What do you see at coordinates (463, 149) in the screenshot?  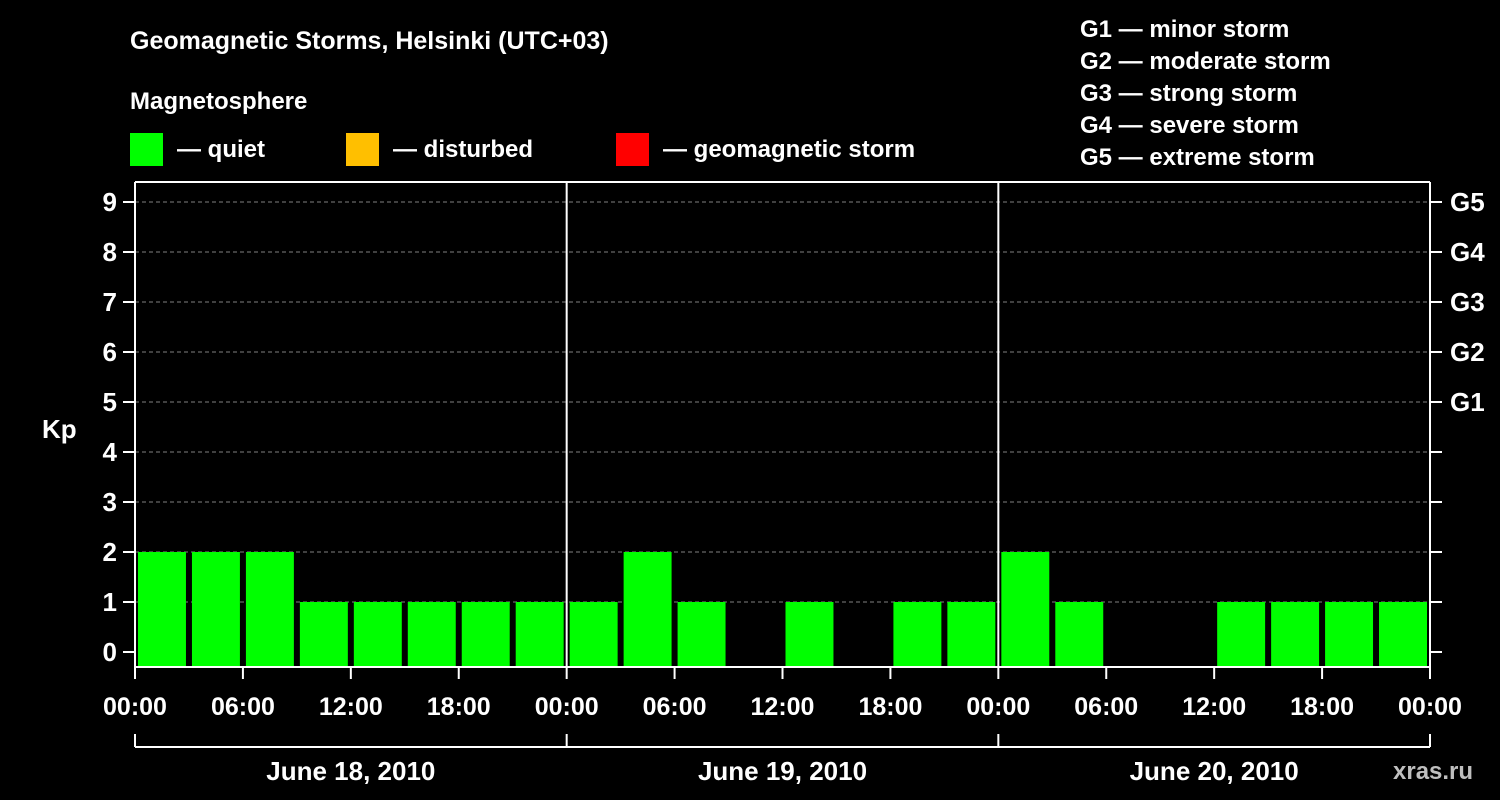 I see `legend-label-disturbed: — disturbed` at bounding box center [463, 149].